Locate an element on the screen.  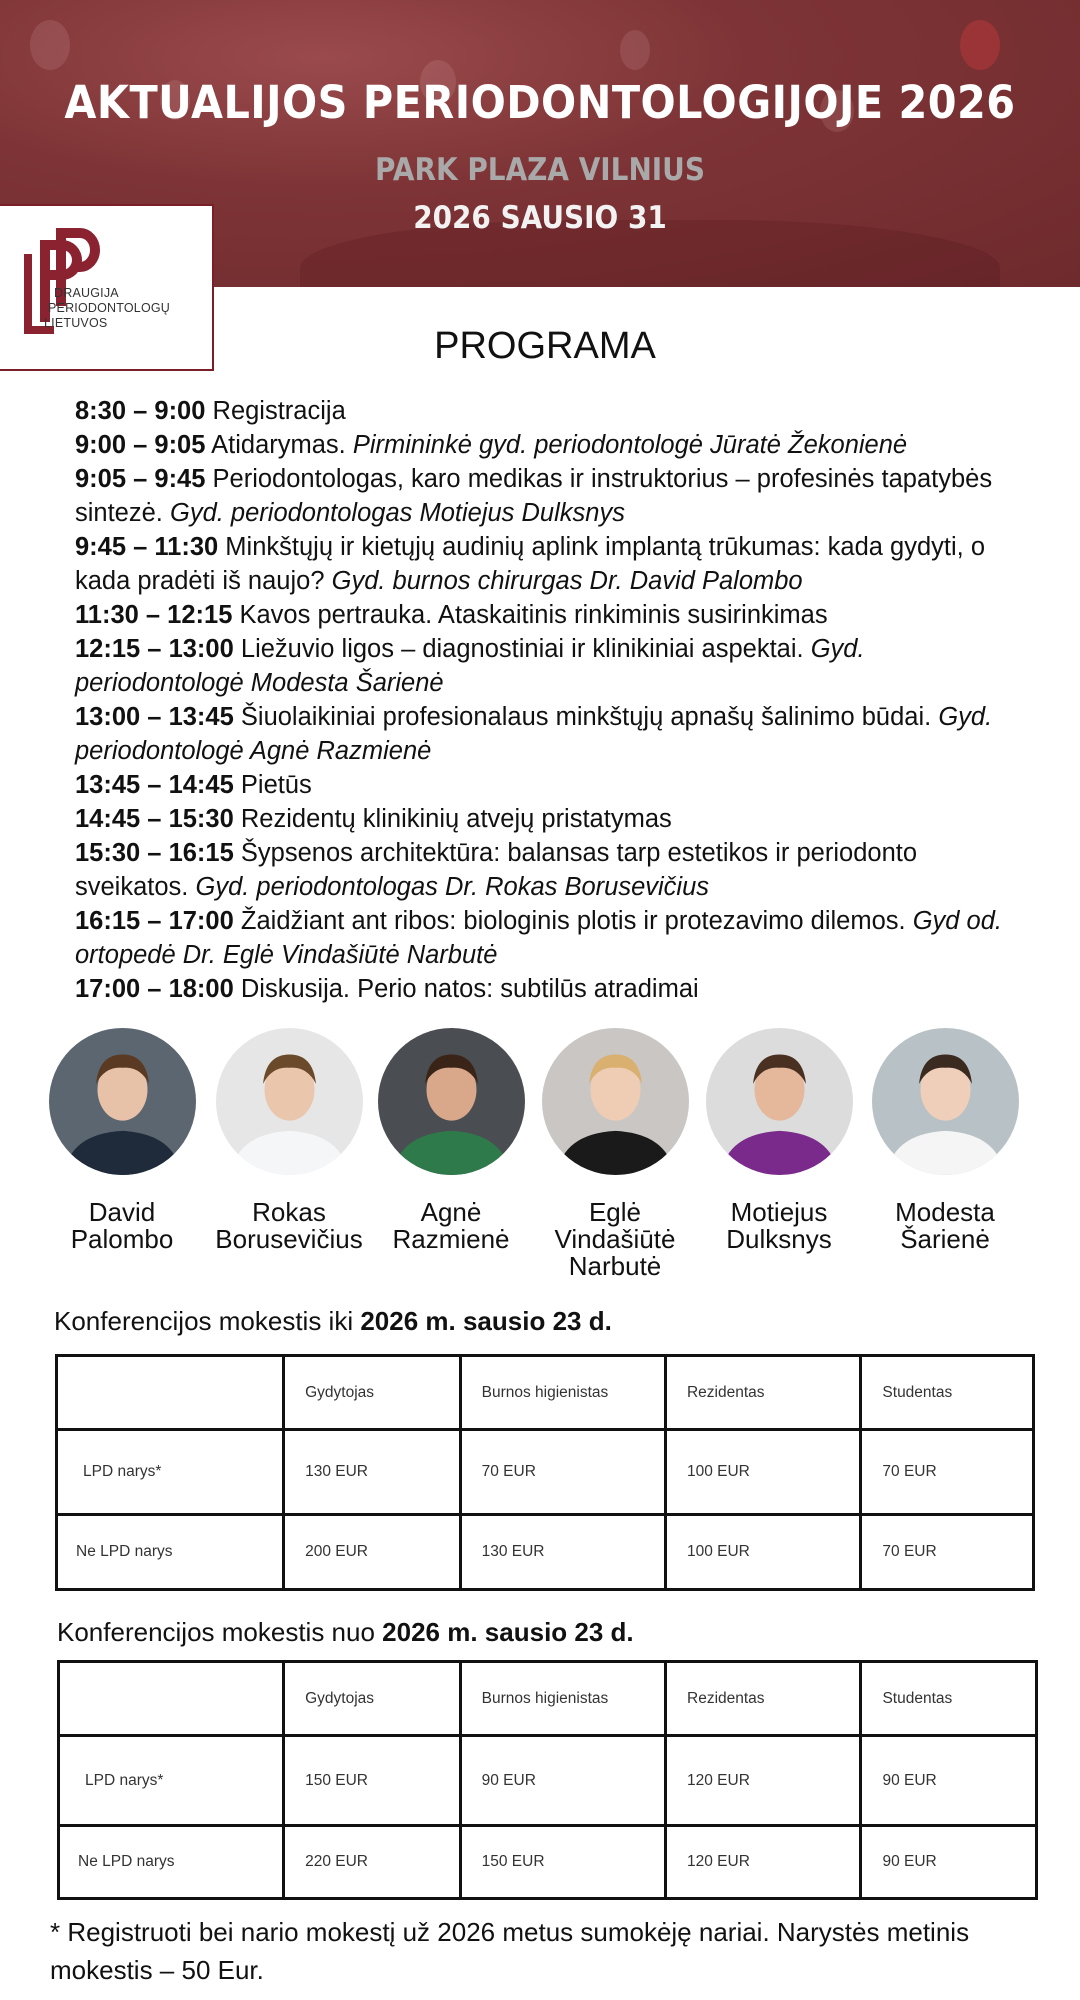
speaker-first-name: Agnė is located at coordinates (451, 1212).